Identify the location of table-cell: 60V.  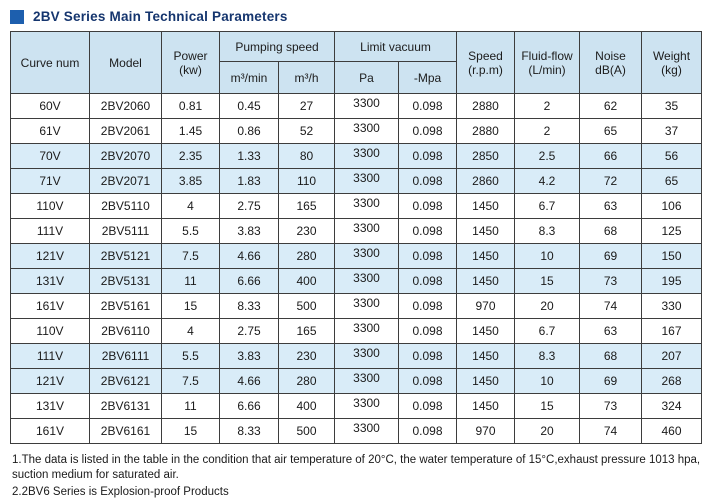
(50, 106).